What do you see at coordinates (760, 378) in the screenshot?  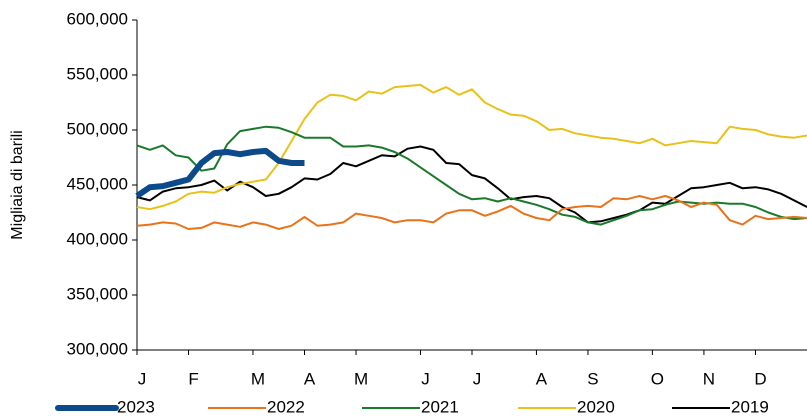 I see `x-tick-label: D` at bounding box center [760, 378].